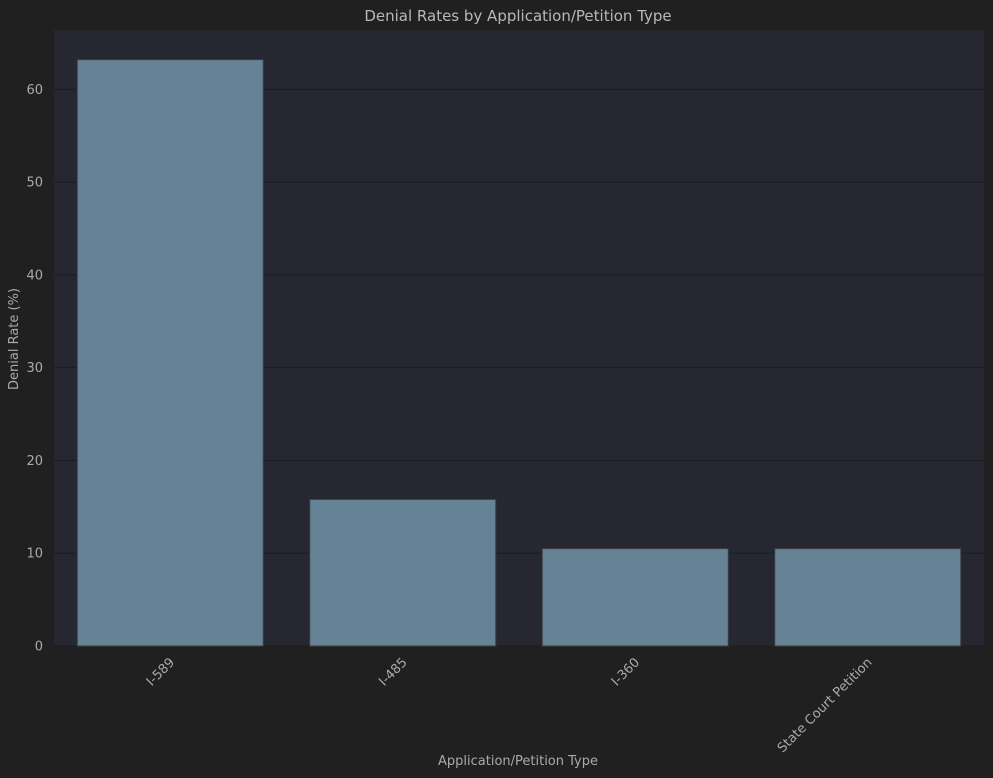  Describe the element at coordinates (518, 761) in the screenshot. I see `x-axis-label: Application/Petition Type` at that location.